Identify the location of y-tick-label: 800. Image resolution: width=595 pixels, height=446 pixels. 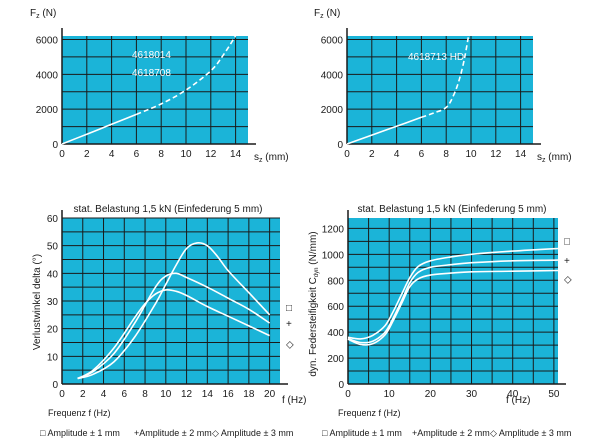
(335, 281).